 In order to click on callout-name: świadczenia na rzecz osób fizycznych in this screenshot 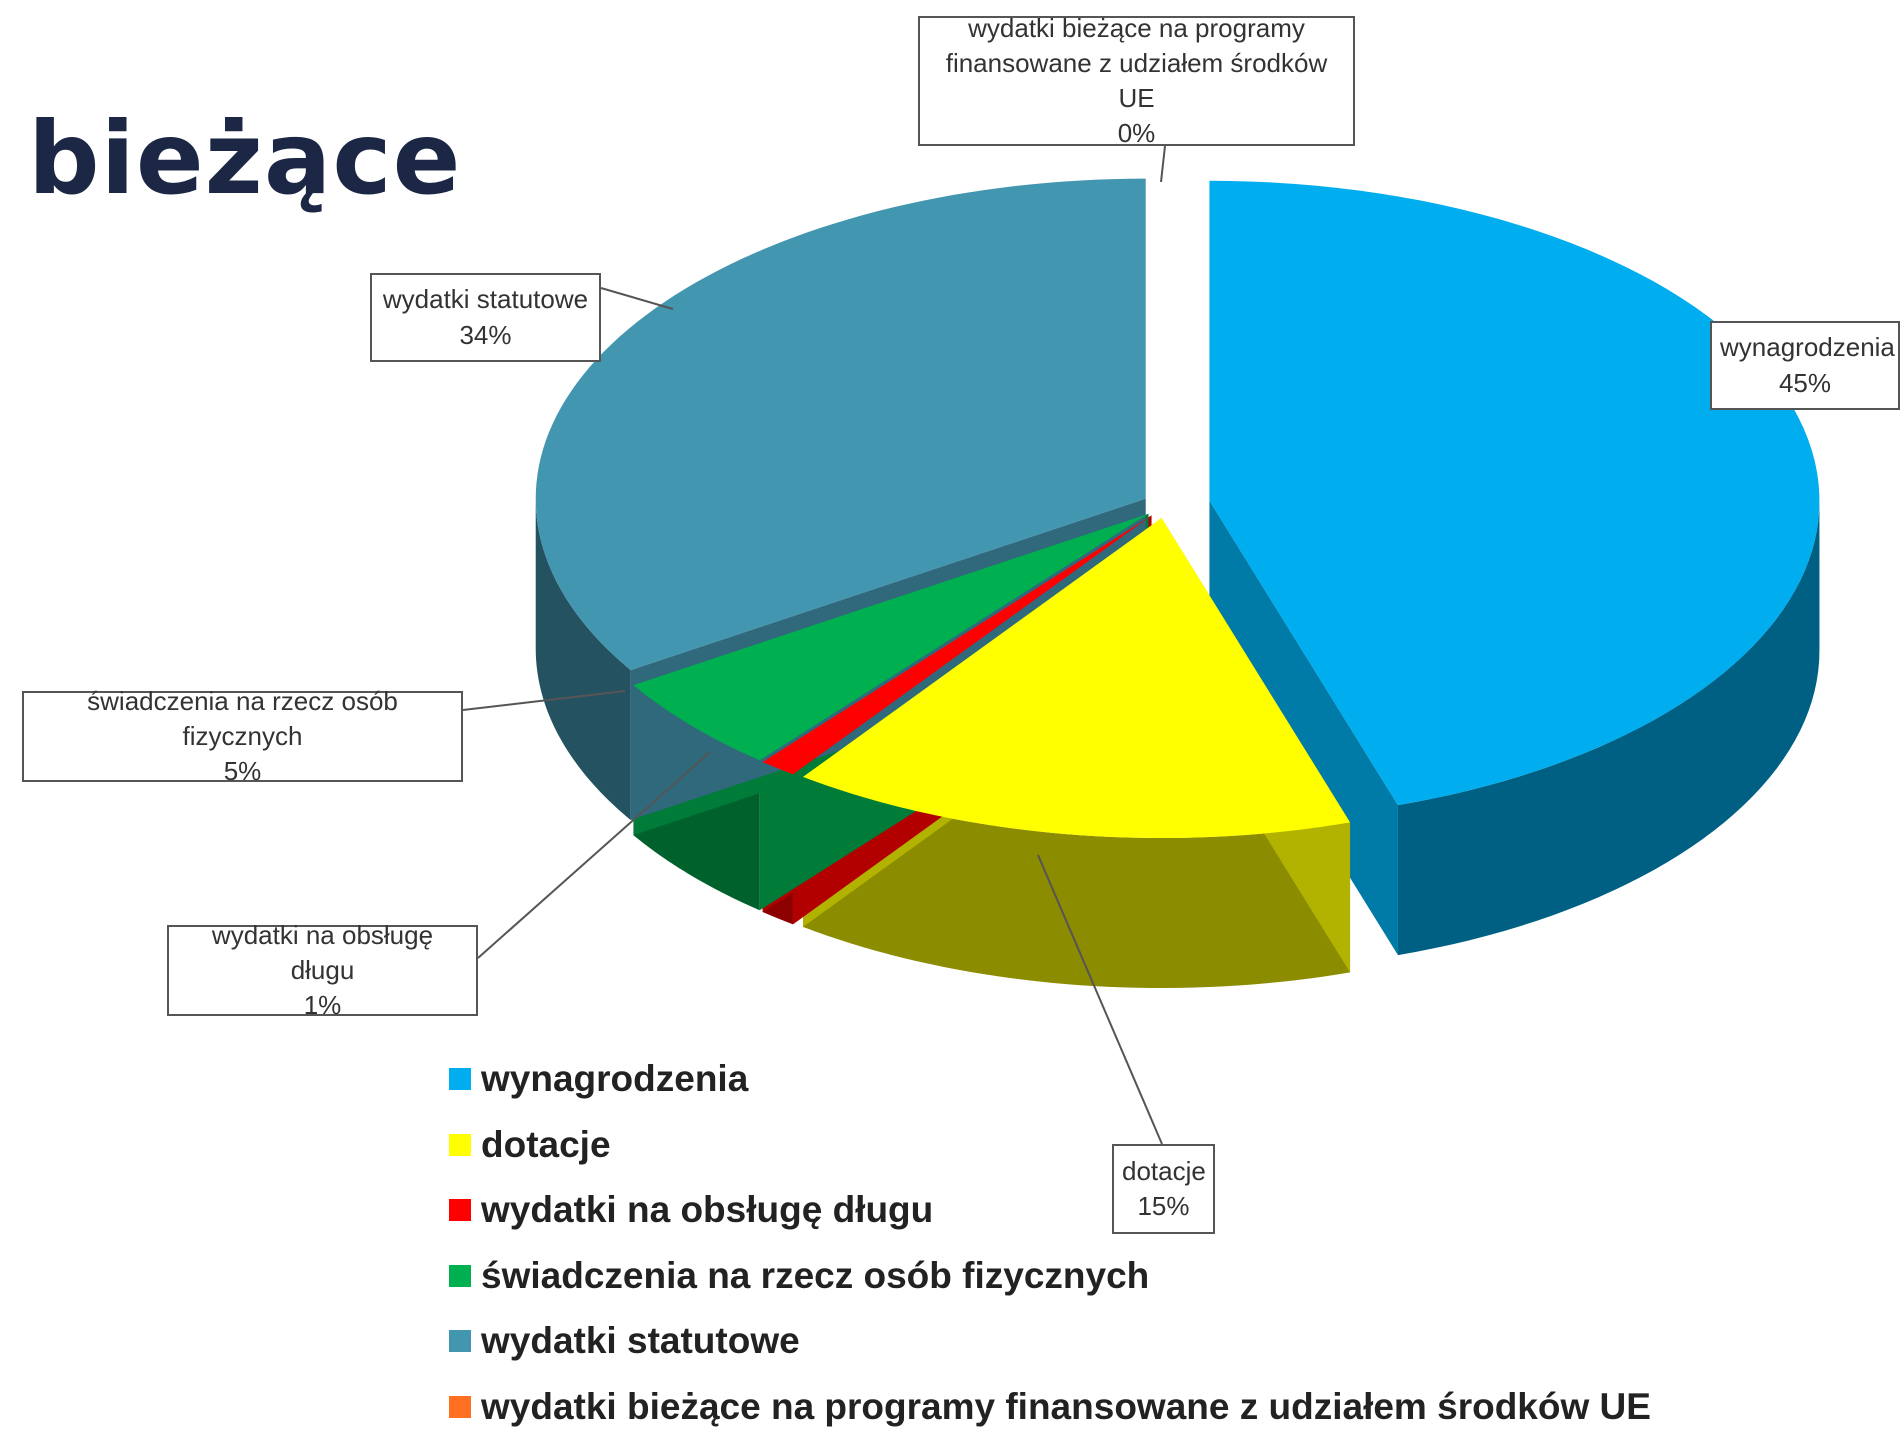, I will do `click(242, 718)`.